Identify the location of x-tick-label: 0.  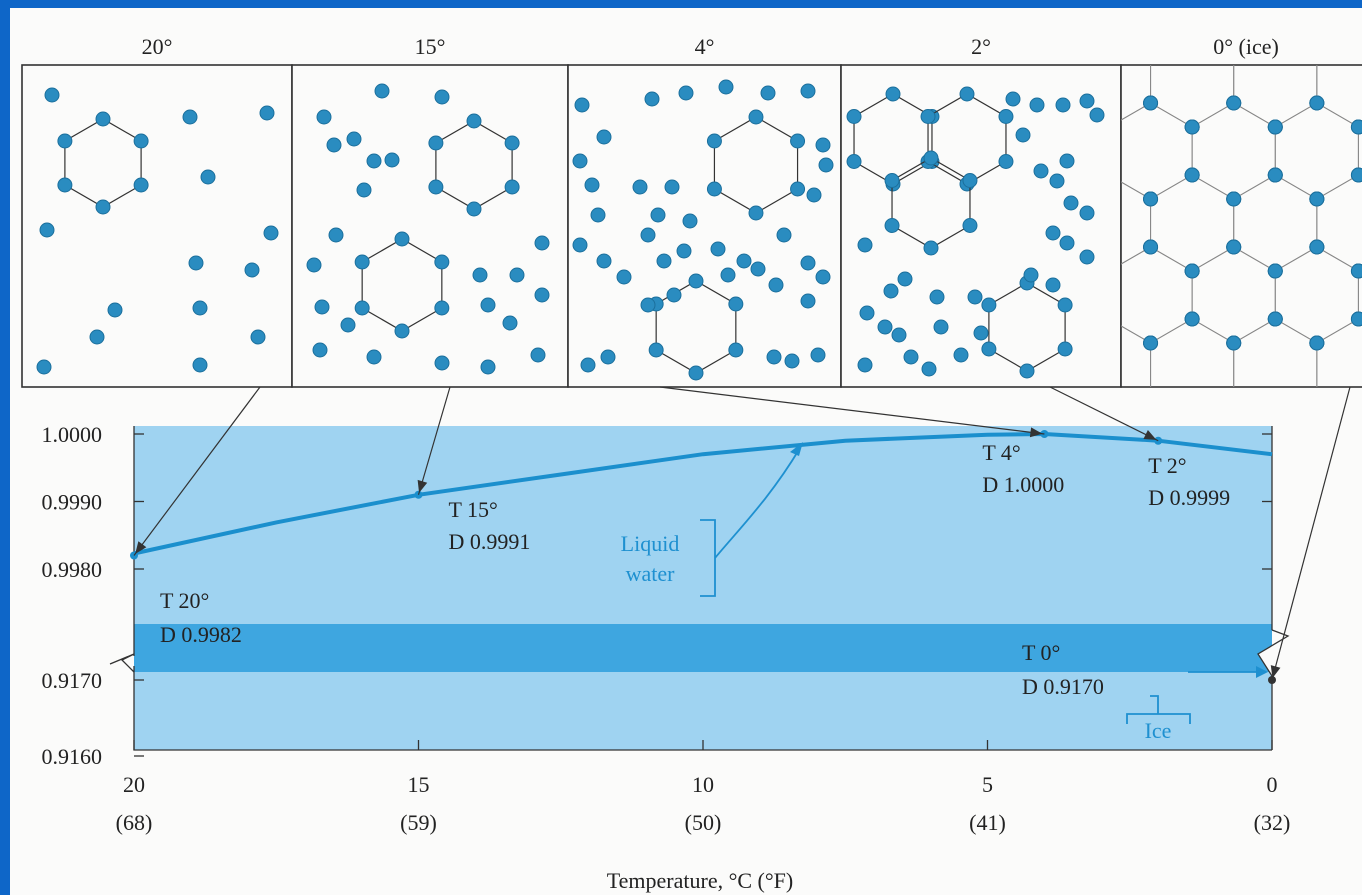
(1272, 784).